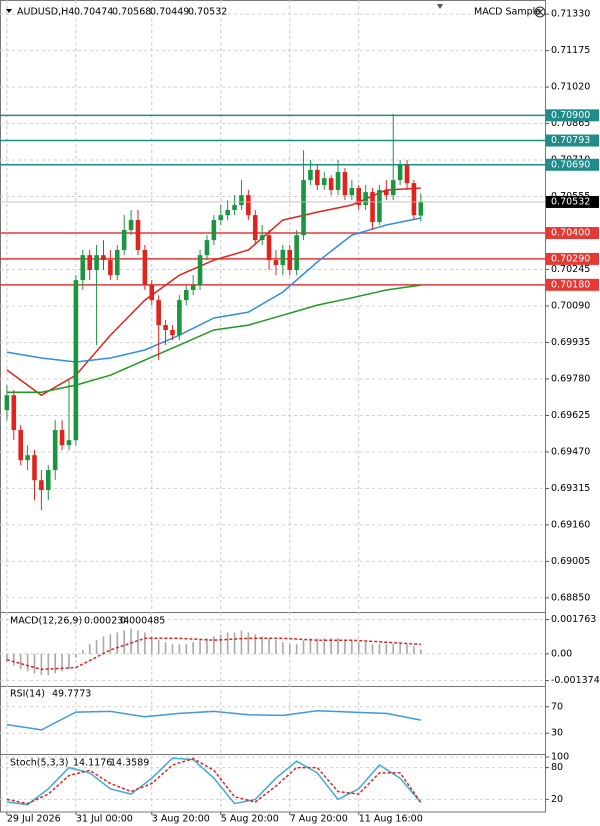  I want to click on current-price-label: 0.70532, so click(570, 201).